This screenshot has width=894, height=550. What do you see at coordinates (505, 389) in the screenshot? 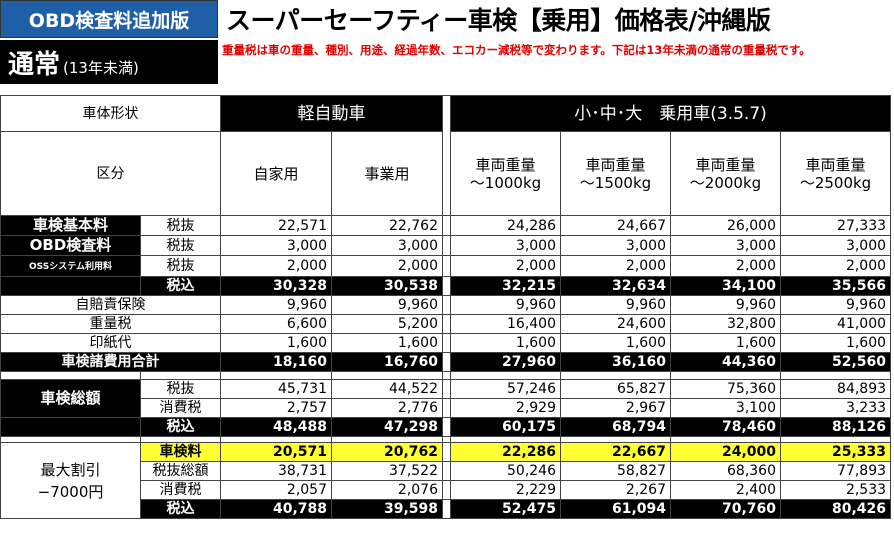
I see `sogaku_zeinuki-value-2: 57,246` at bounding box center [505, 389].